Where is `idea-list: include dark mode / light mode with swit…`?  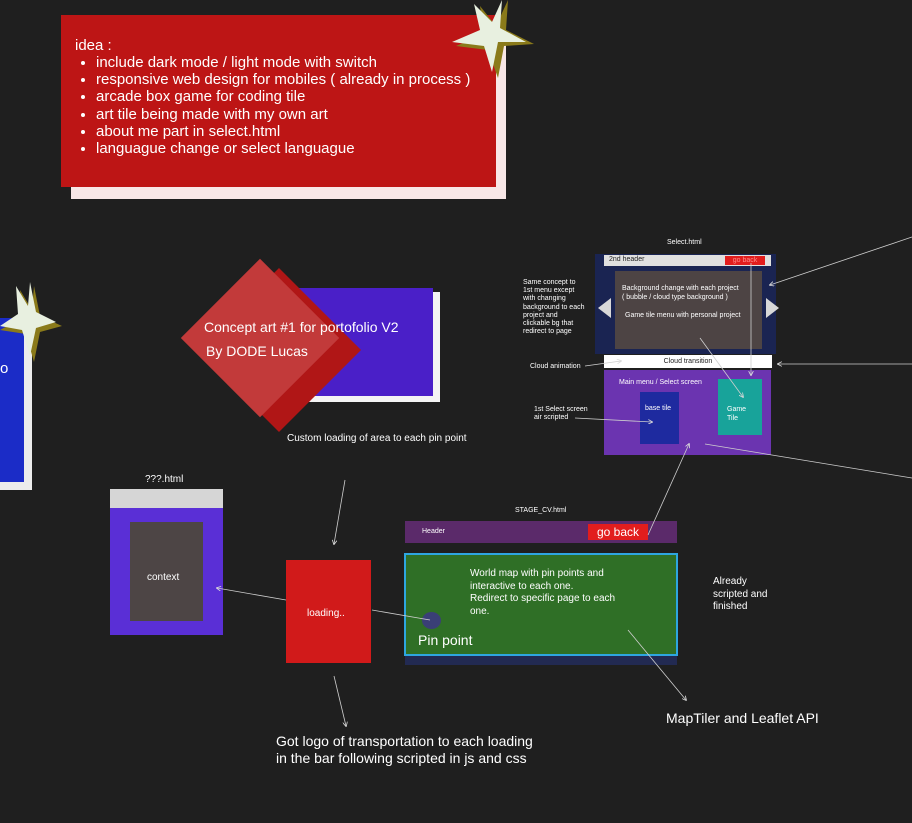 idea-list: include dark mode / light mode with swit… is located at coordinates (274, 105).